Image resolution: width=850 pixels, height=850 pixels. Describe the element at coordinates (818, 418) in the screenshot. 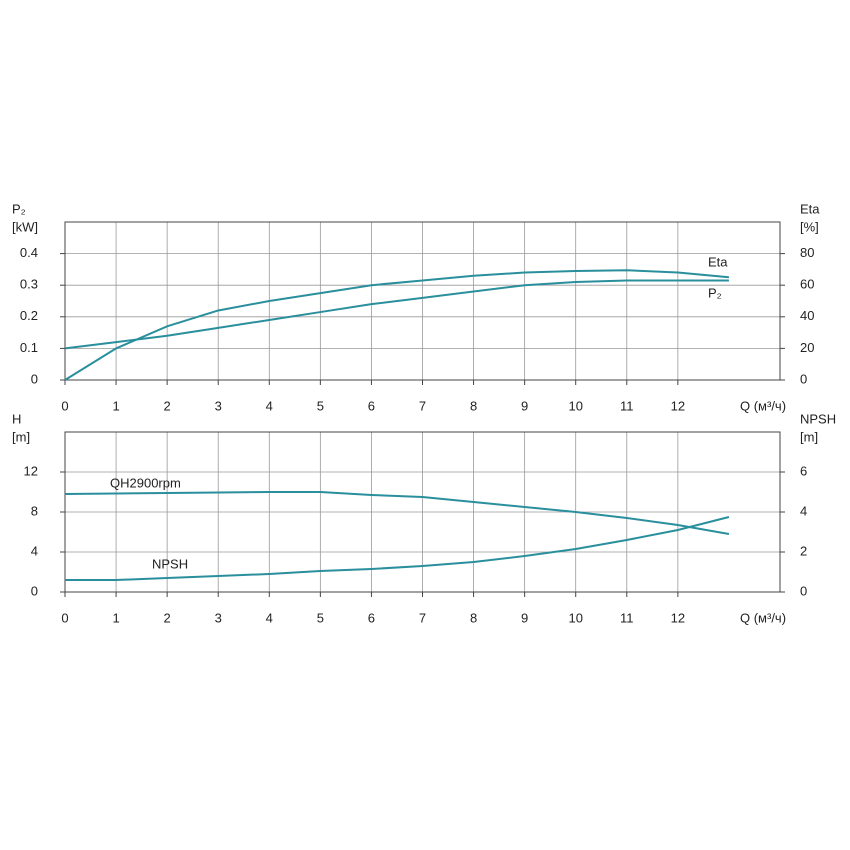

I see `y2-axis-label: NPSH` at that location.